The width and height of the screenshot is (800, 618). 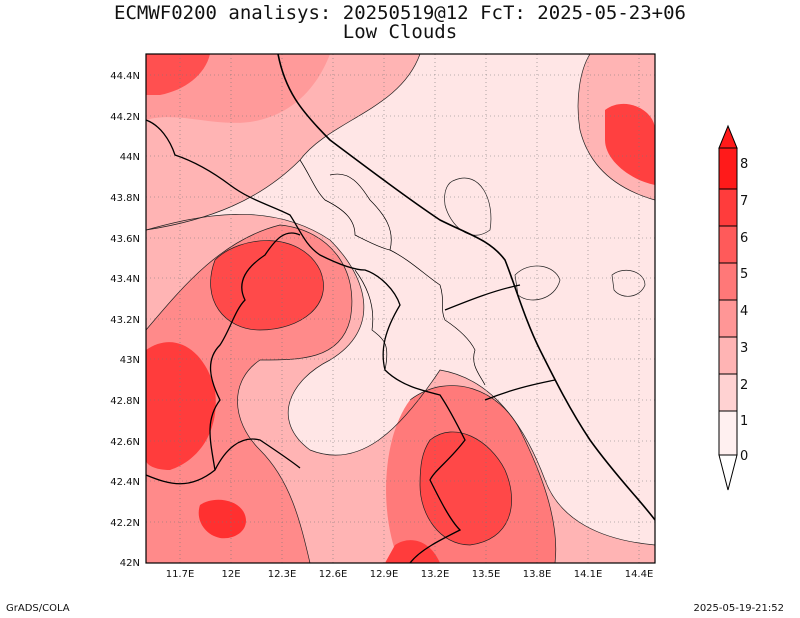 I want to click on y-tick-label: 42.6N, so click(x=125, y=442).